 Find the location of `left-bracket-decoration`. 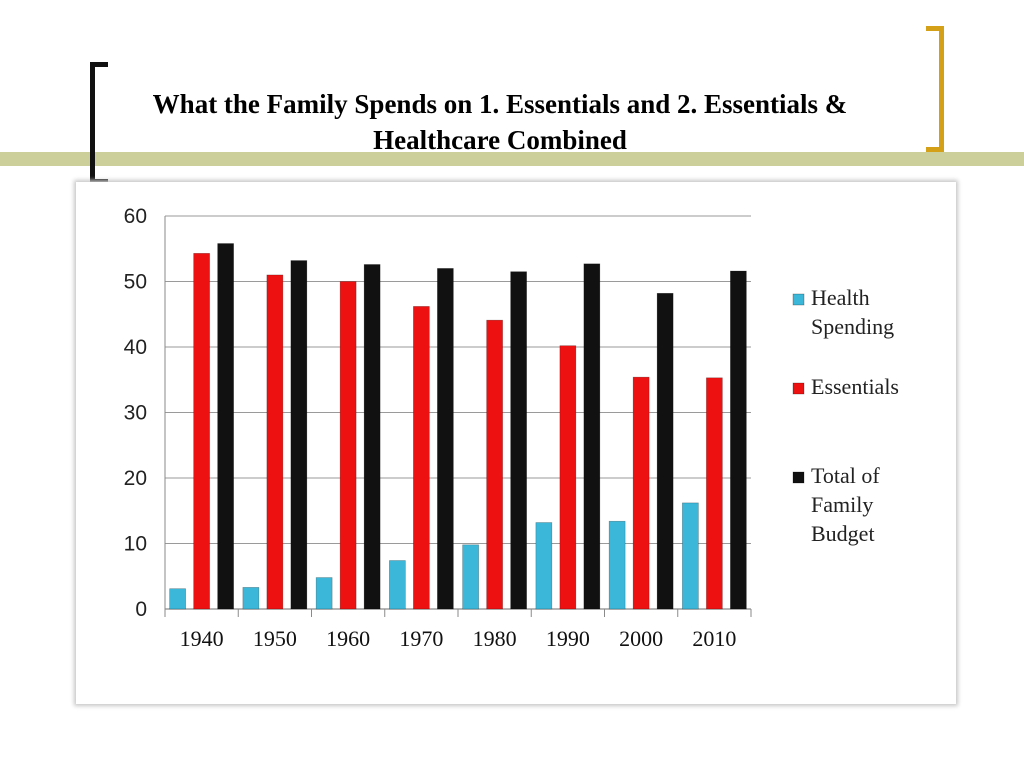

left-bracket-decoration is located at coordinates (99, 123).